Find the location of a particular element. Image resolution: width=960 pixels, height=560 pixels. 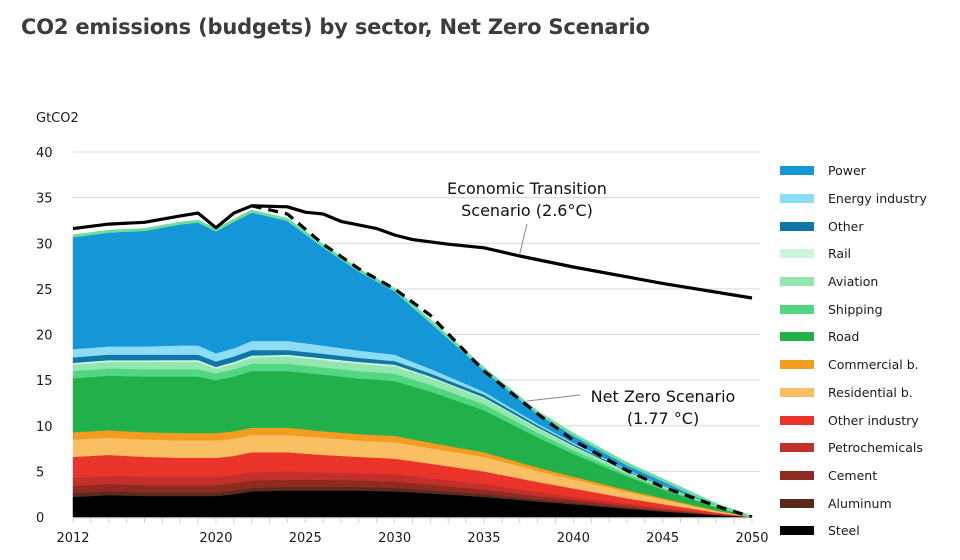

x-tick-label: 2045 is located at coordinates (662, 538).